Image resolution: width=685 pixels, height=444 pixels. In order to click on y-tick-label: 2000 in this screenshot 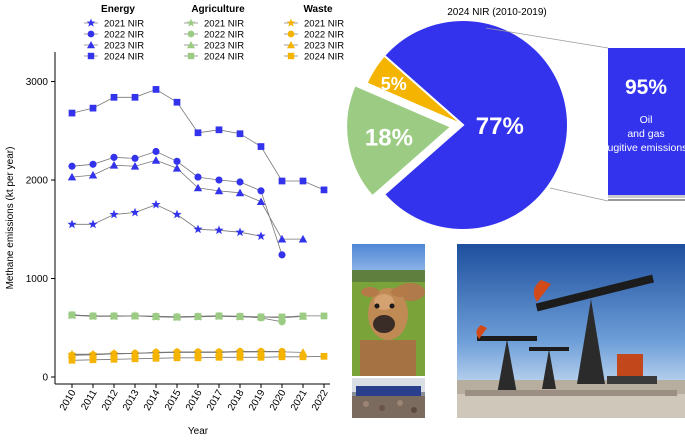, I will do `click(37, 181)`.